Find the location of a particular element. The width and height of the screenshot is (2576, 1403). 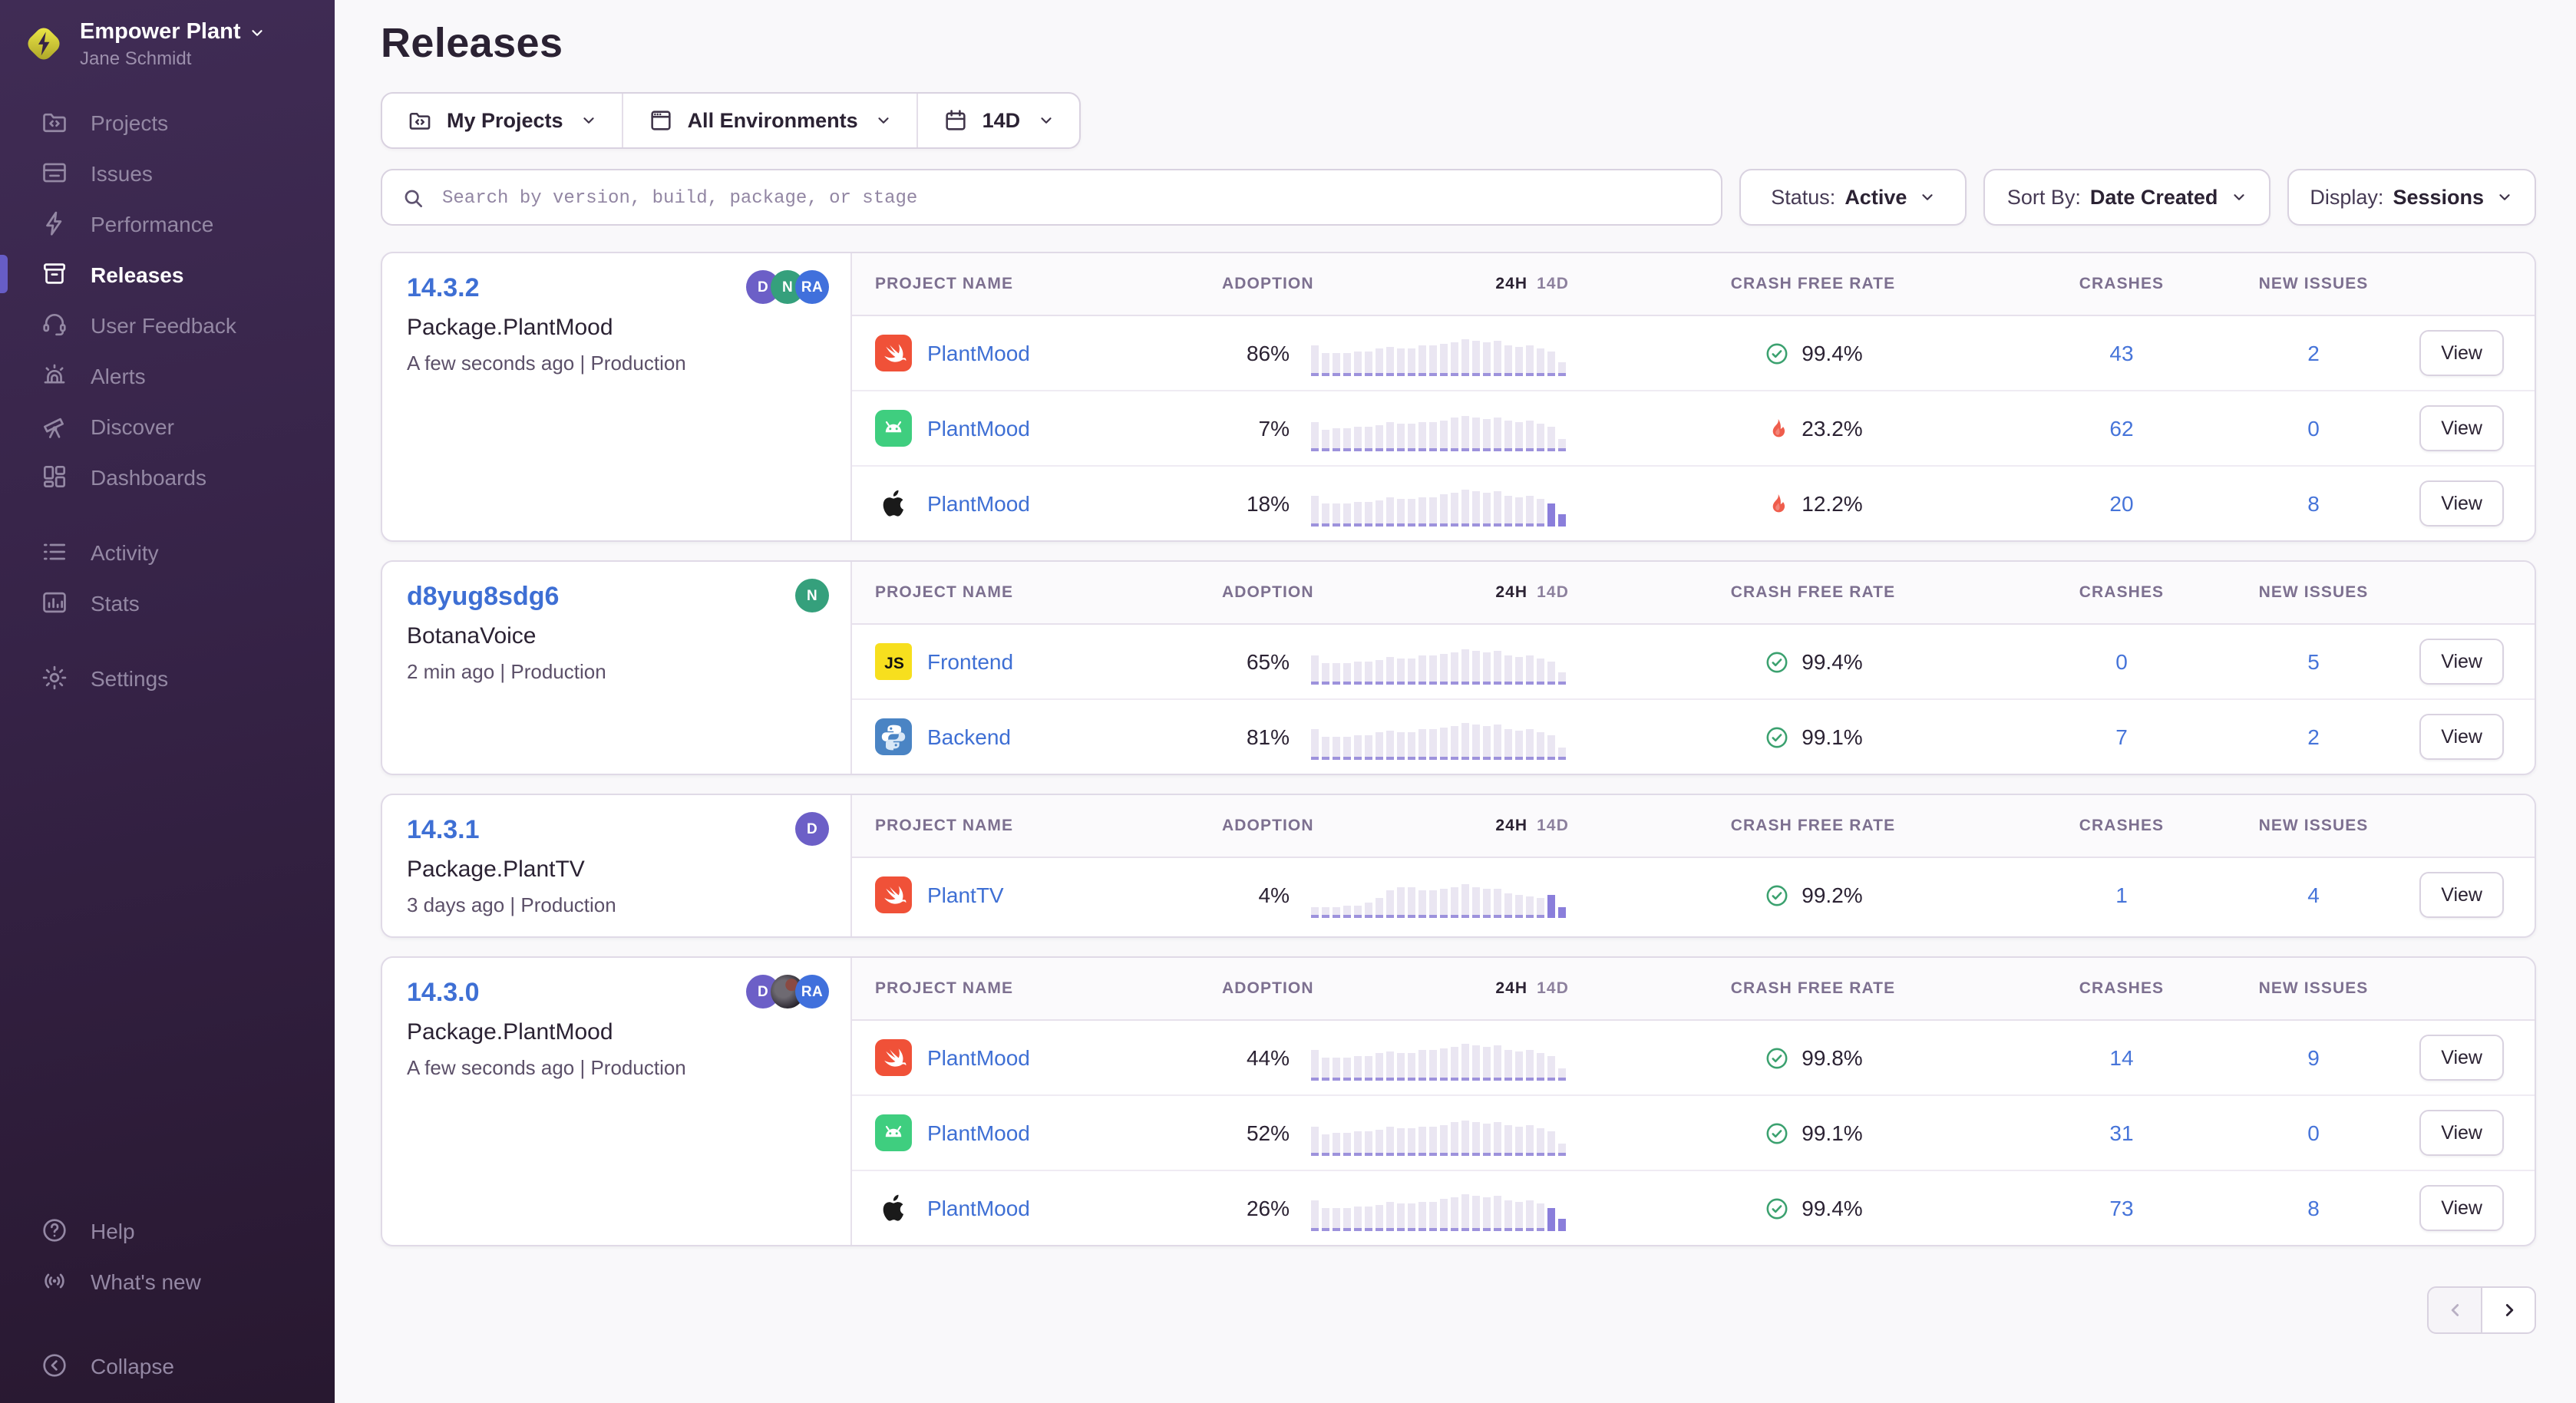

display-dropdown: Display: Sessions is located at coordinates (2411, 197).